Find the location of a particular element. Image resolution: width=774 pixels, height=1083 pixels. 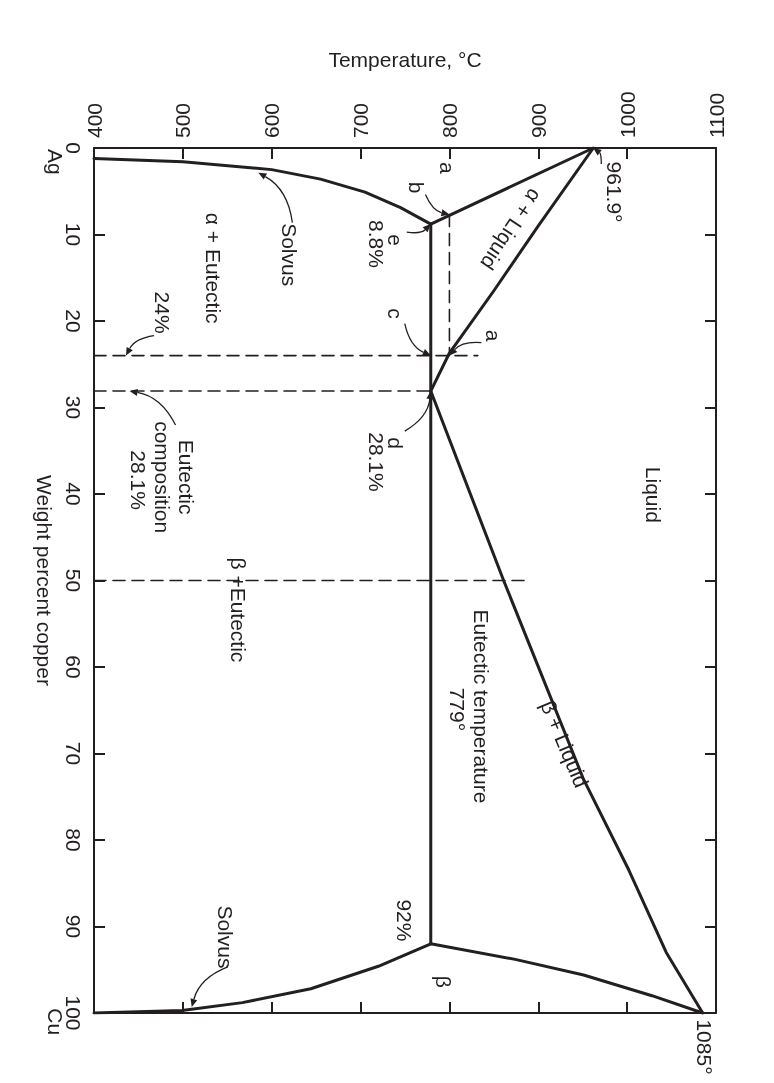

x-axis-title: Temperature, °C is located at coordinates (405, 59).